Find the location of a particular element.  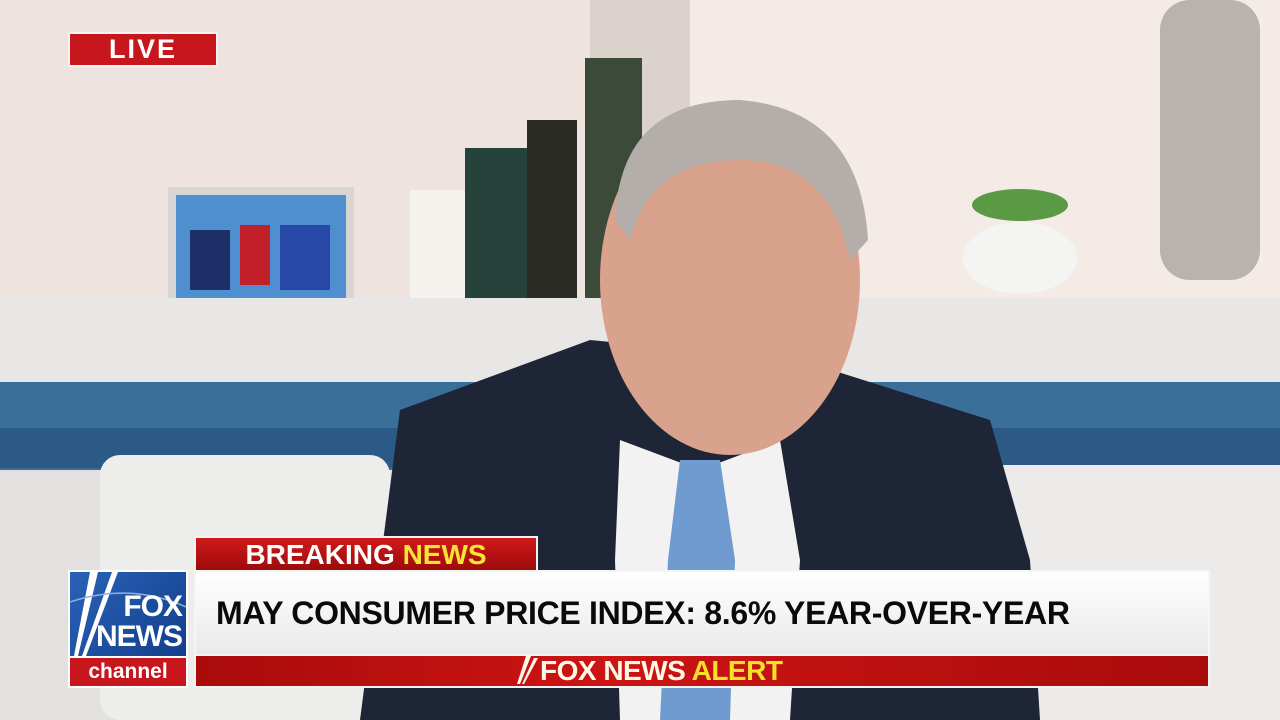

breaking-label: BREAKING is located at coordinates (320, 554).